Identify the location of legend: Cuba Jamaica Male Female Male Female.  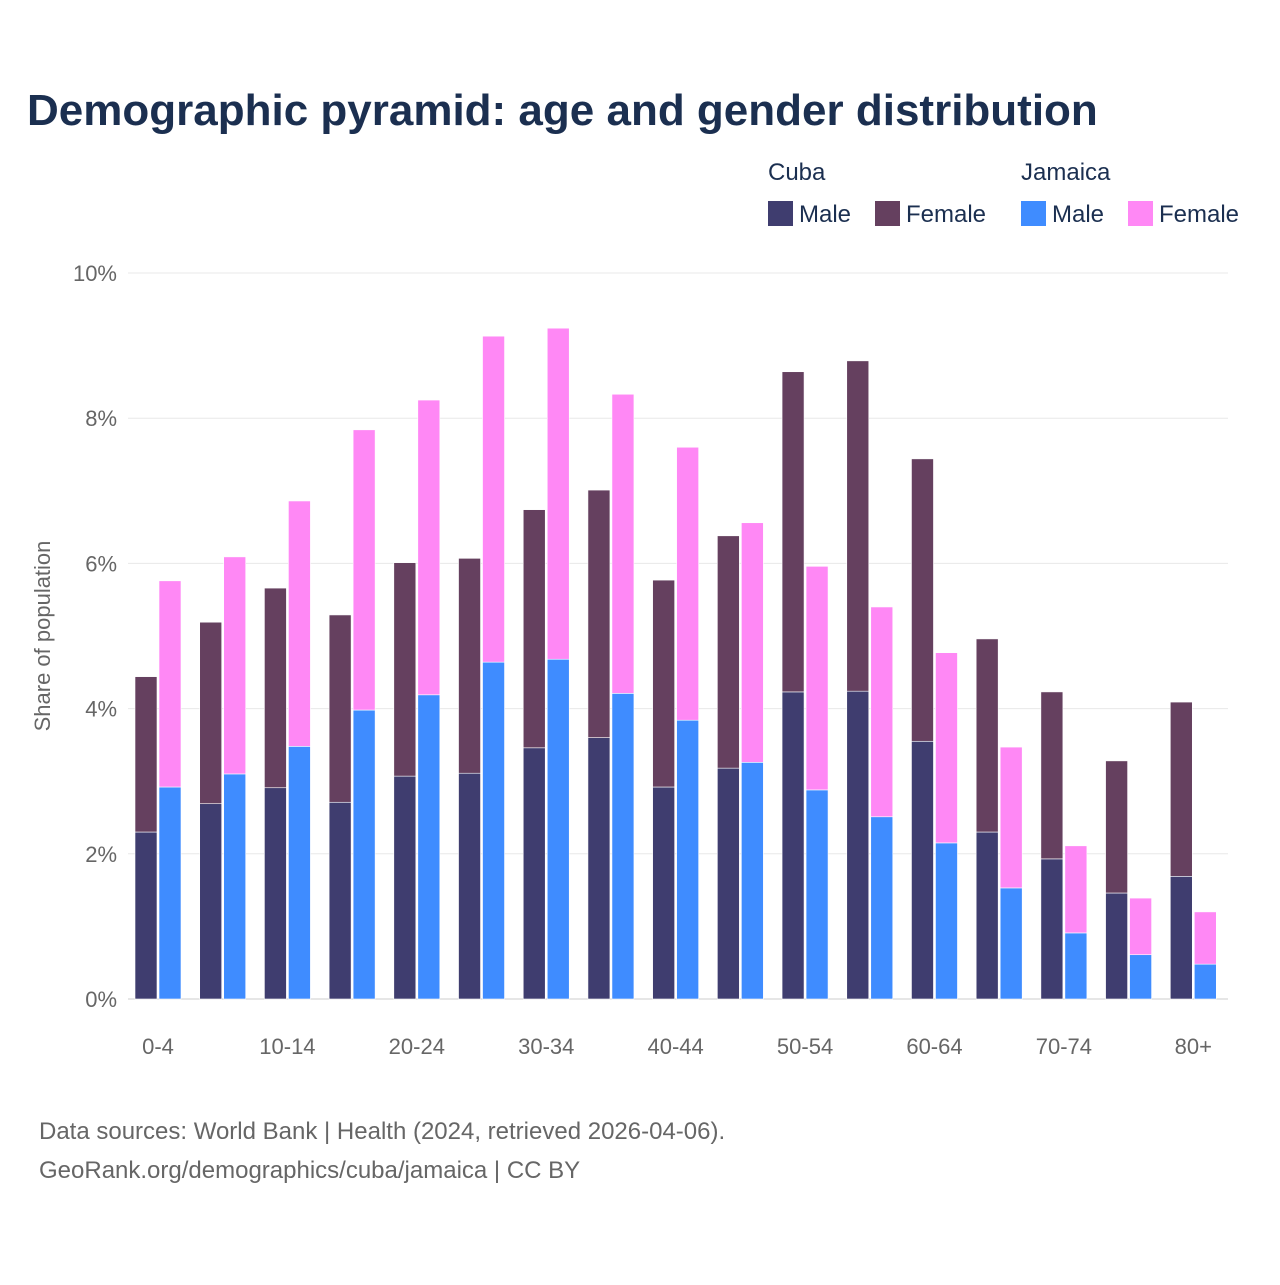
(1003, 193).